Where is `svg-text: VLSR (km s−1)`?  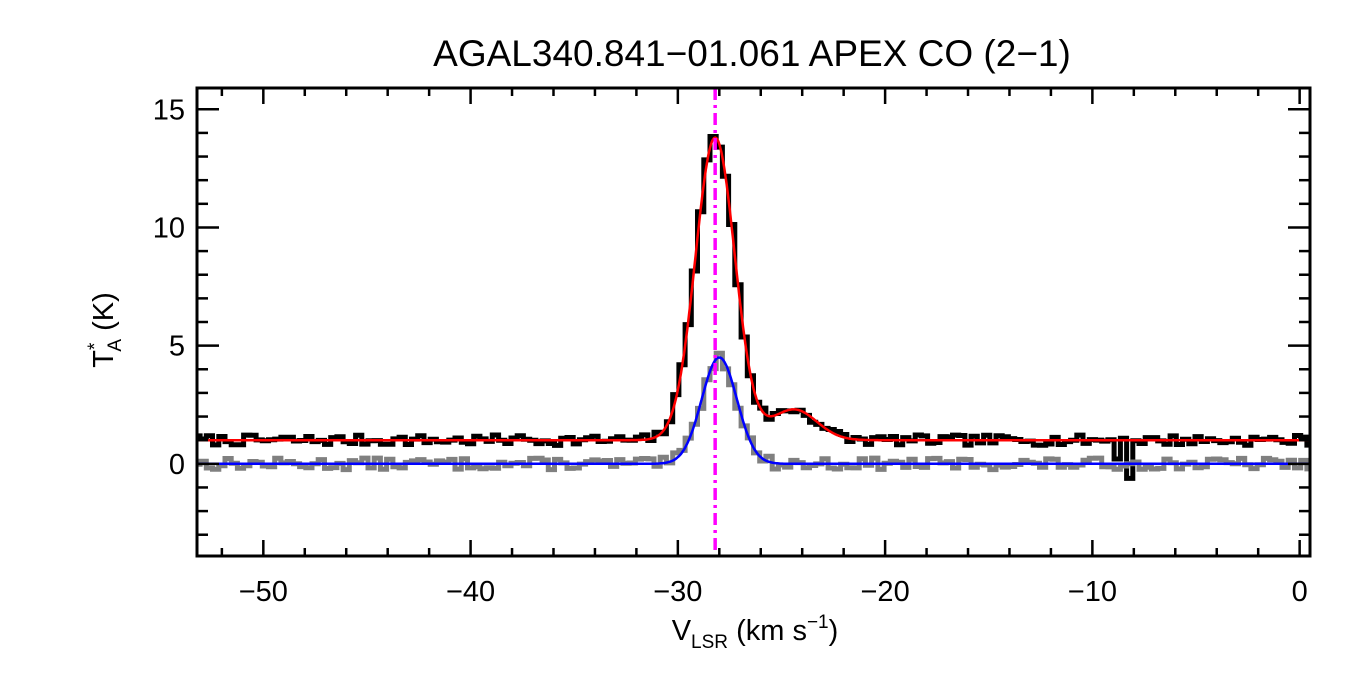
svg-text: VLSR (km s−1) is located at coordinates (755, 632).